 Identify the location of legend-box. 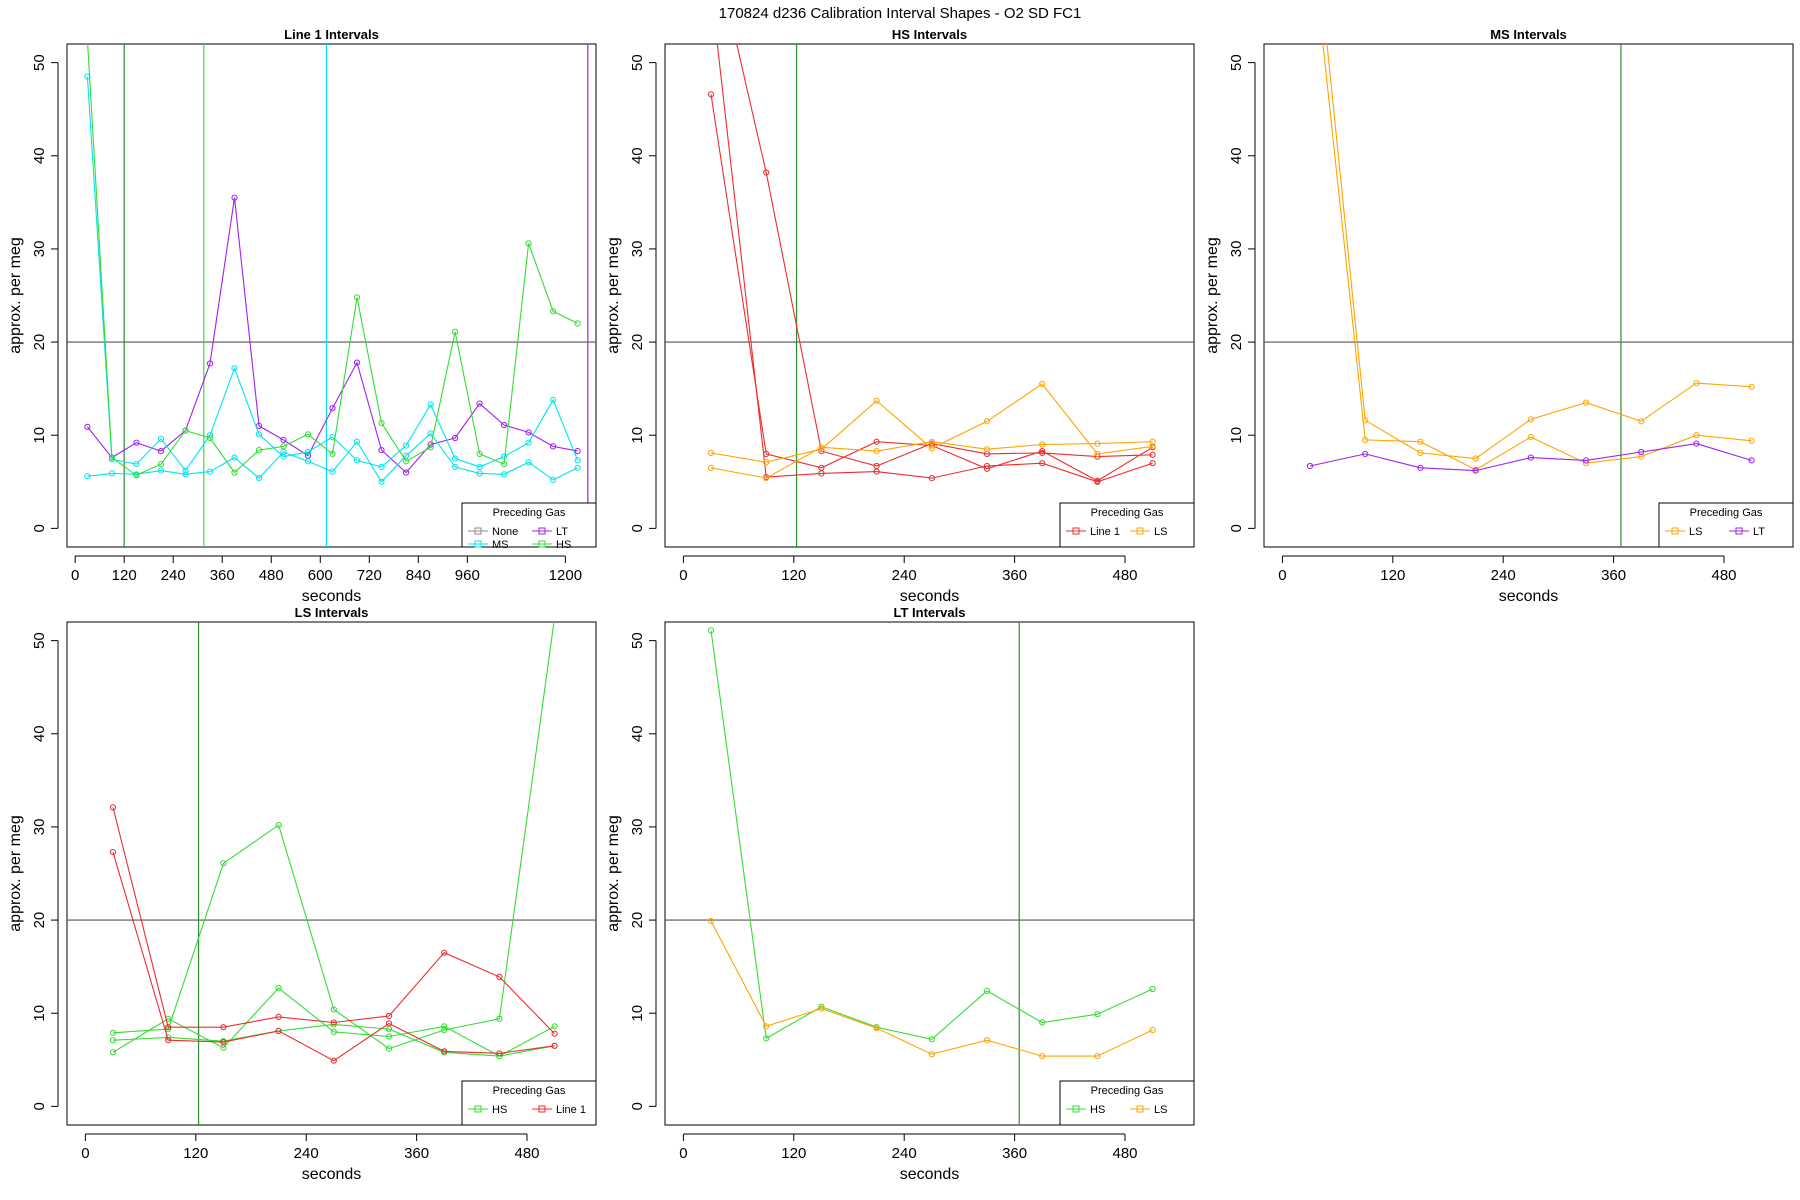
(1127, 1103).